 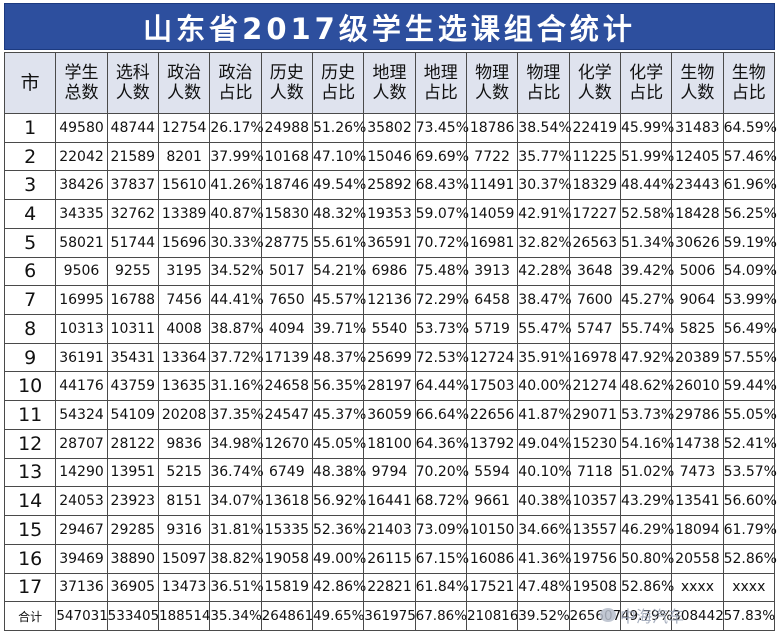 I want to click on table-cell: 38426, so click(x=81, y=185).